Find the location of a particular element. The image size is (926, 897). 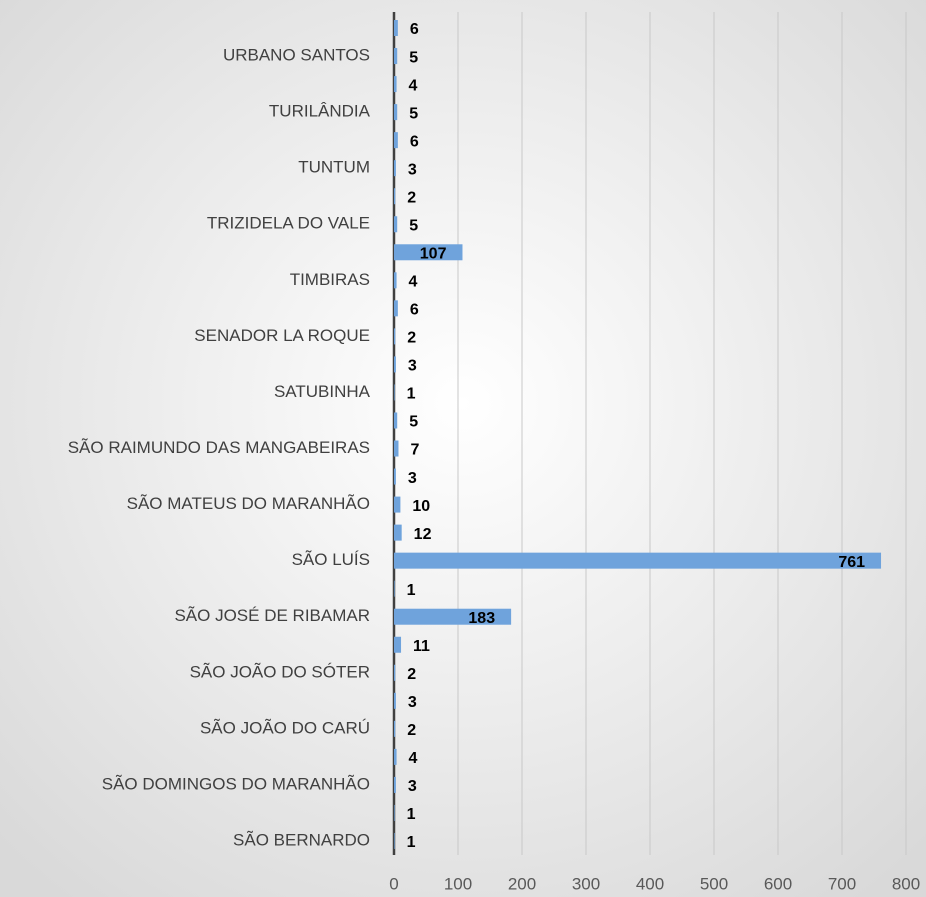

x-tick-label: 400 is located at coordinates (650, 883).